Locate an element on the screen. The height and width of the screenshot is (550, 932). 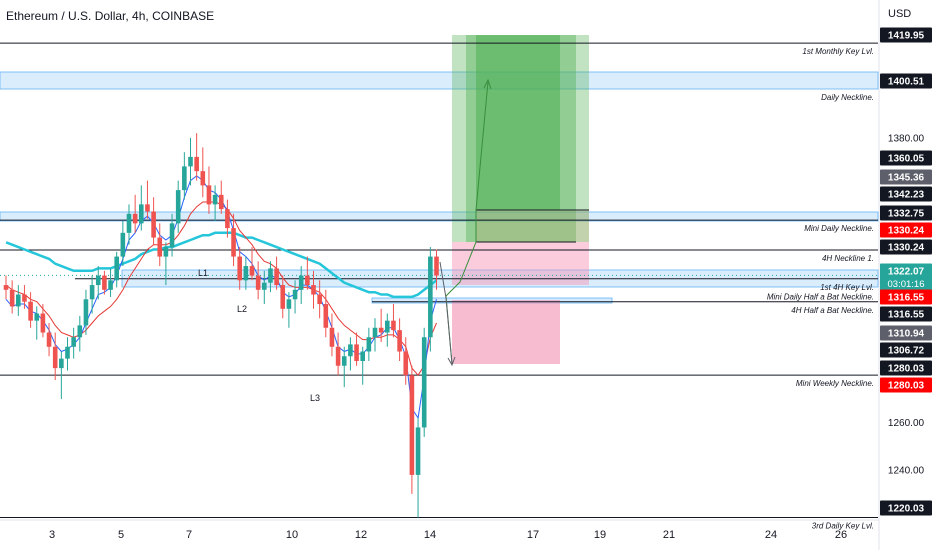
arrow-head is located at coordinates (451, 361).